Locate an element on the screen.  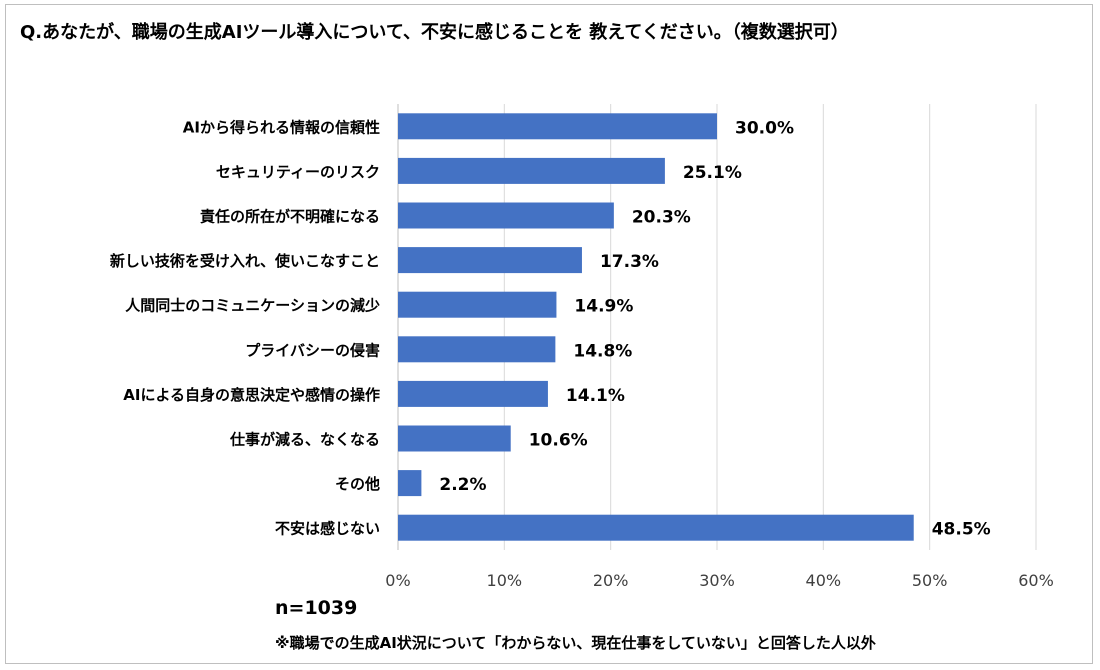
x-tick-label: 40% is located at coordinates (824, 580).